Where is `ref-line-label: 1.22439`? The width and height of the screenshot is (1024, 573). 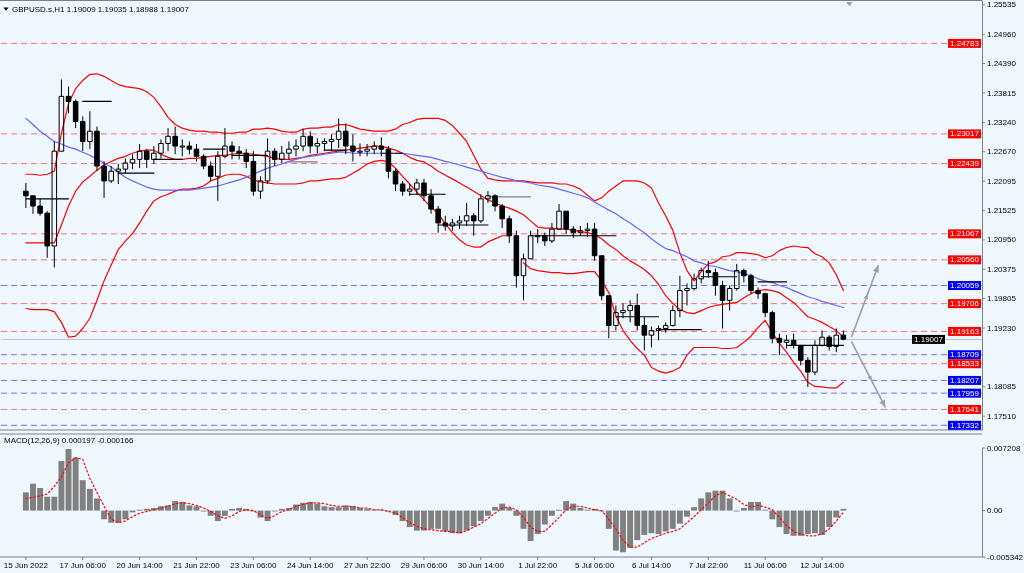 ref-line-label: 1.22439 is located at coordinates (965, 164).